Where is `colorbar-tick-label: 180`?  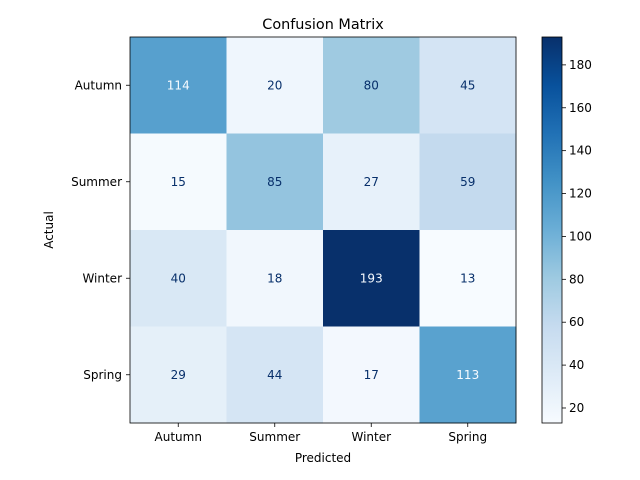
colorbar-tick-label: 180 is located at coordinates (580, 65).